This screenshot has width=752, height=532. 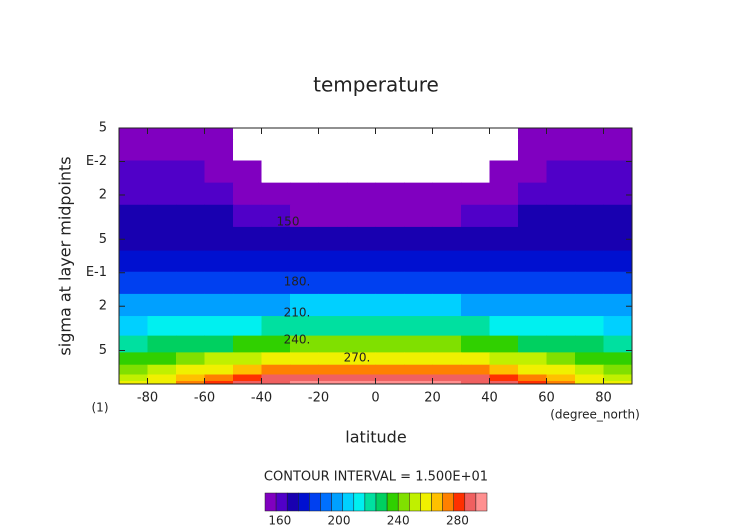 I want to click on colorbar-label: 240, so click(x=398, y=521).